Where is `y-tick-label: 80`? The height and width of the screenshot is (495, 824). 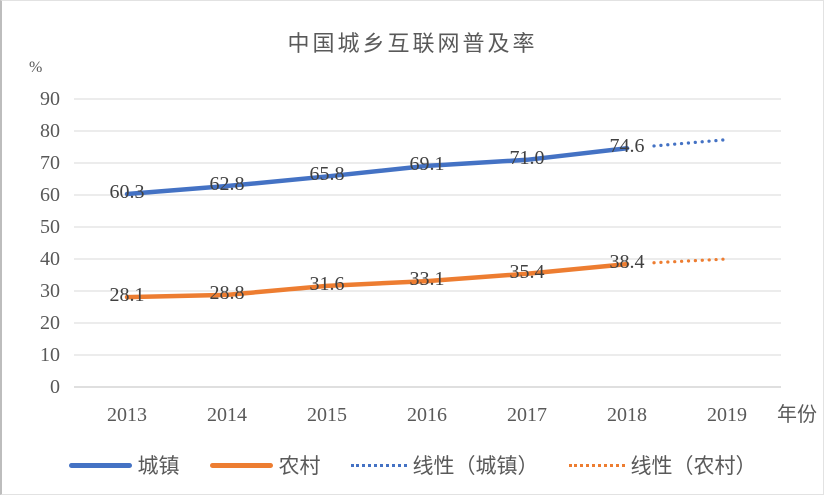 y-tick-label: 80 is located at coordinates (50, 131).